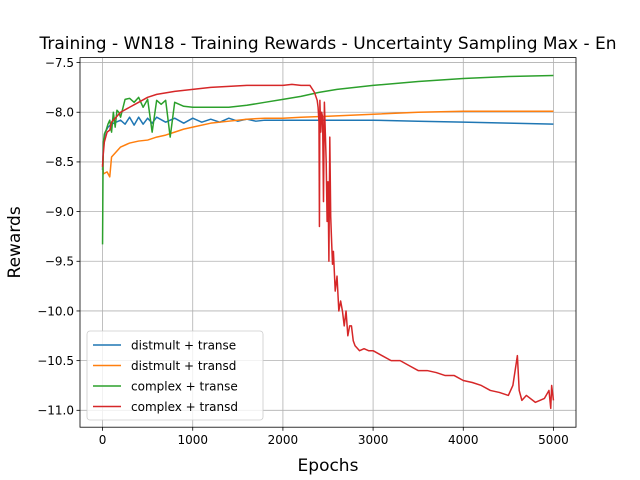 This screenshot has width=640, height=480. Describe the element at coordinates (184, 386) in the screenshot. I see `legend-label: complex + transe` at that location.